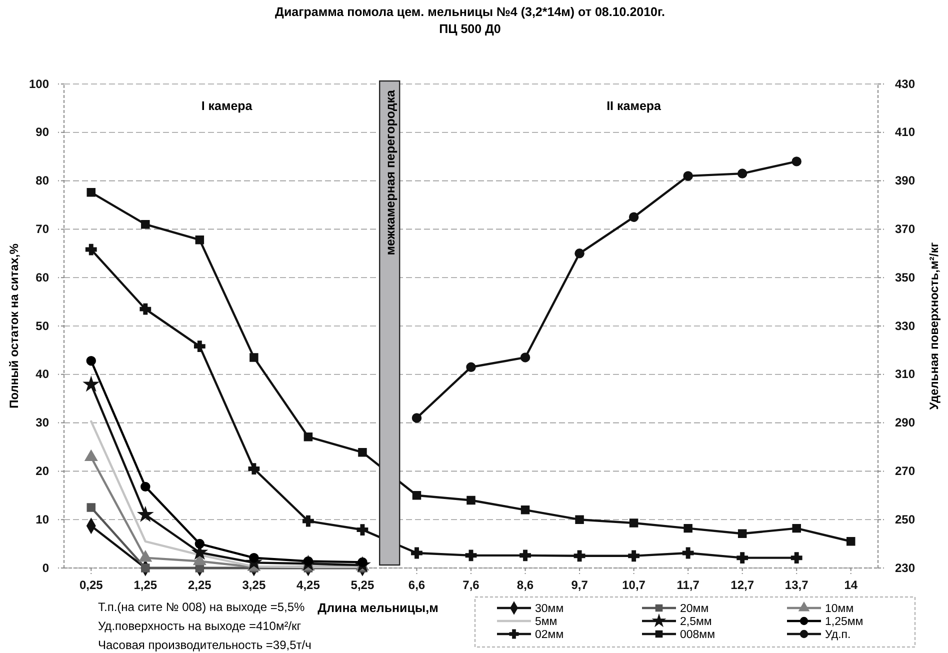 The width and height of the screenshot is (948, 653). What do you see at coordinates (549, 609) in the screenshot?
I see `legend-label: 30мм` at bounding box center [549, 609].